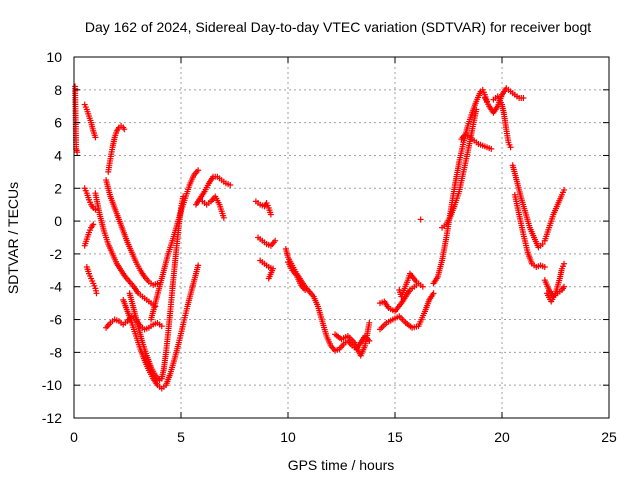 This screenshot has width=640, height=480. I want to click on x-tick-label: 10, so click(288, 437).